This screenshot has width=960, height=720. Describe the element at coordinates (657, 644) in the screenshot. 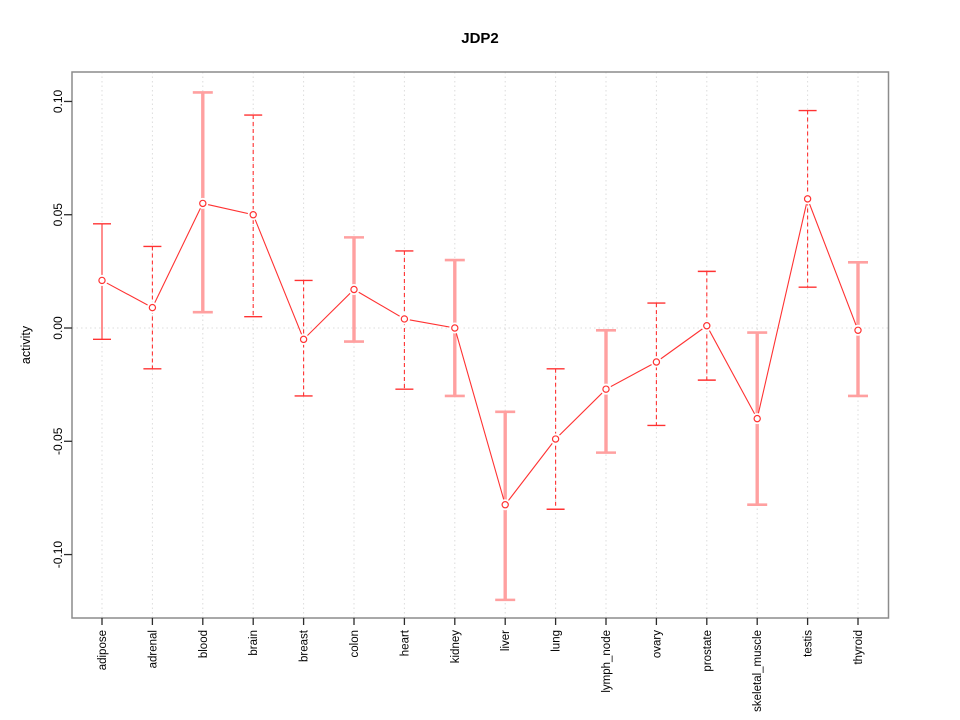

I see `x-tick-label: ovary` at that location.